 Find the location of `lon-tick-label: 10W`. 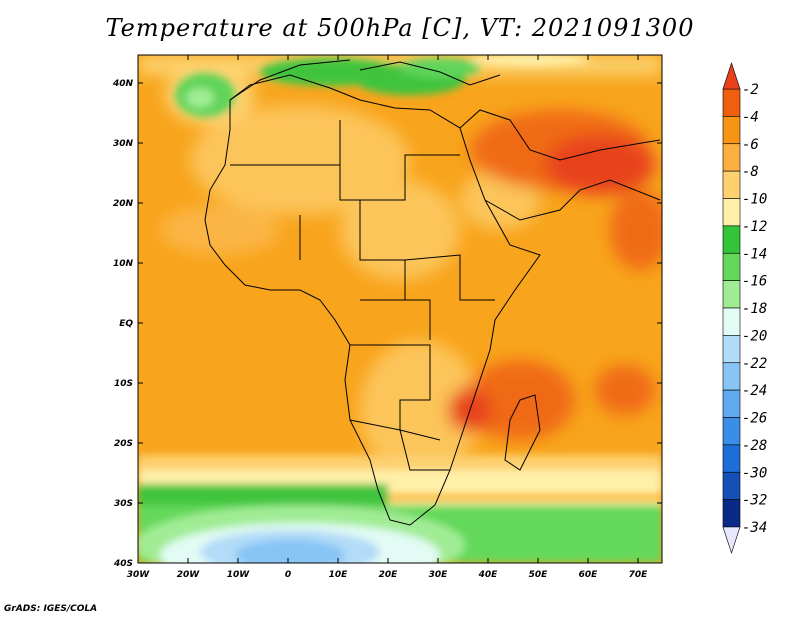

lon-tick-label: 10W is located at coordinates (239, 575).